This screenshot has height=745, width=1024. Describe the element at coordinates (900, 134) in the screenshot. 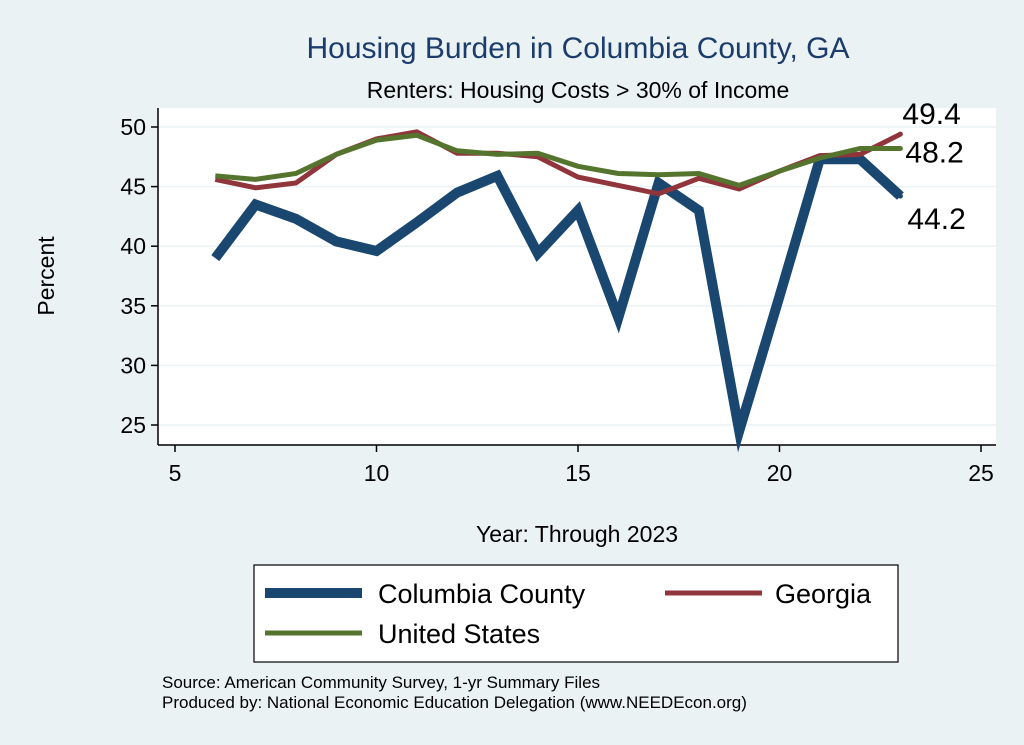

I see `end-point-georgia` at that location.